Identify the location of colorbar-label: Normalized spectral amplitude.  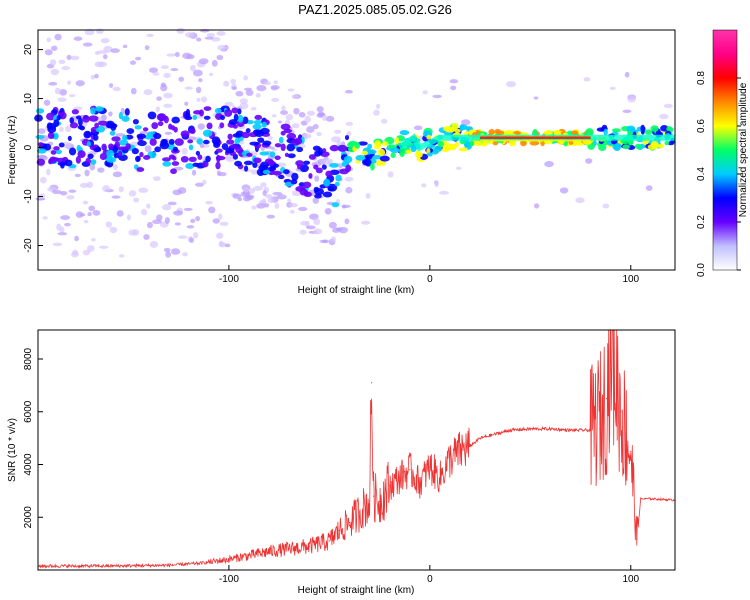
(743, 149).